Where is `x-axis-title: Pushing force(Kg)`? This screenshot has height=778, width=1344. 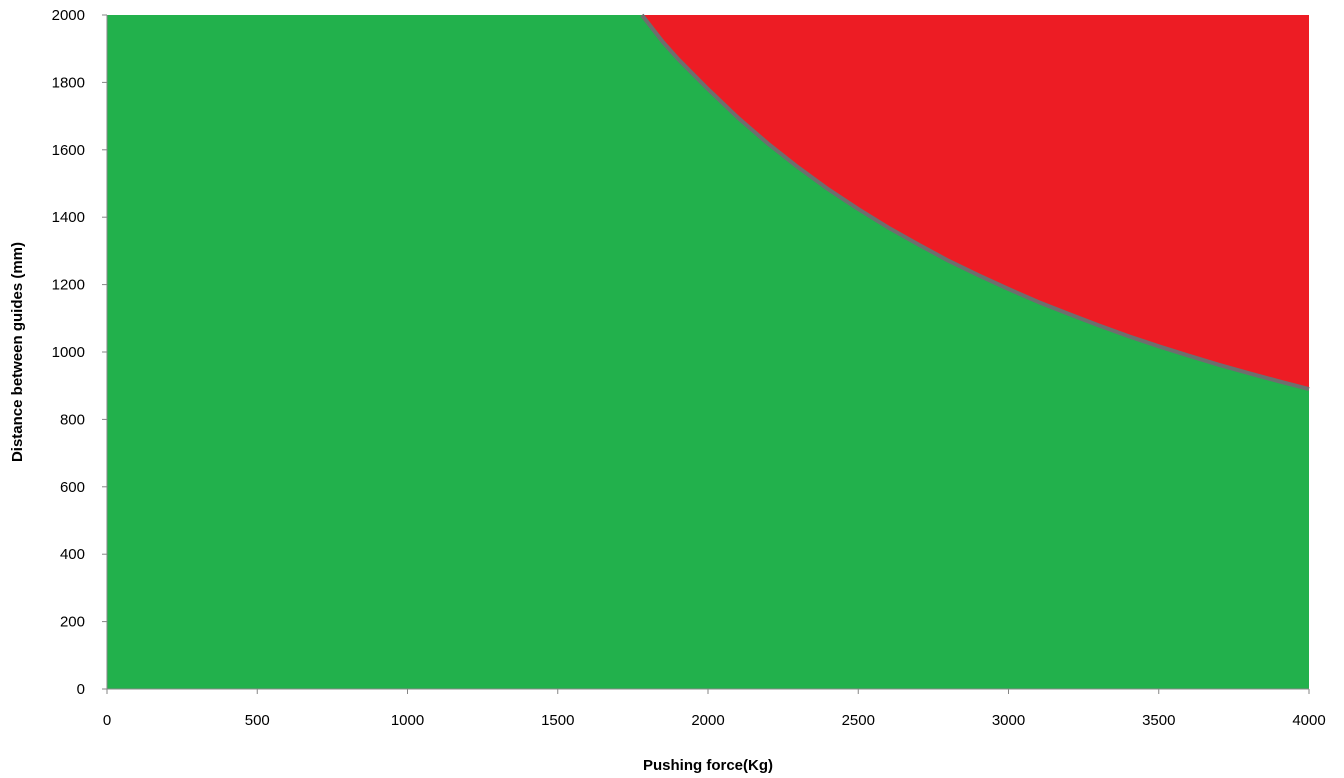
x-axis-title: Pushing force(Kg) is located at coordinates (708, 765).